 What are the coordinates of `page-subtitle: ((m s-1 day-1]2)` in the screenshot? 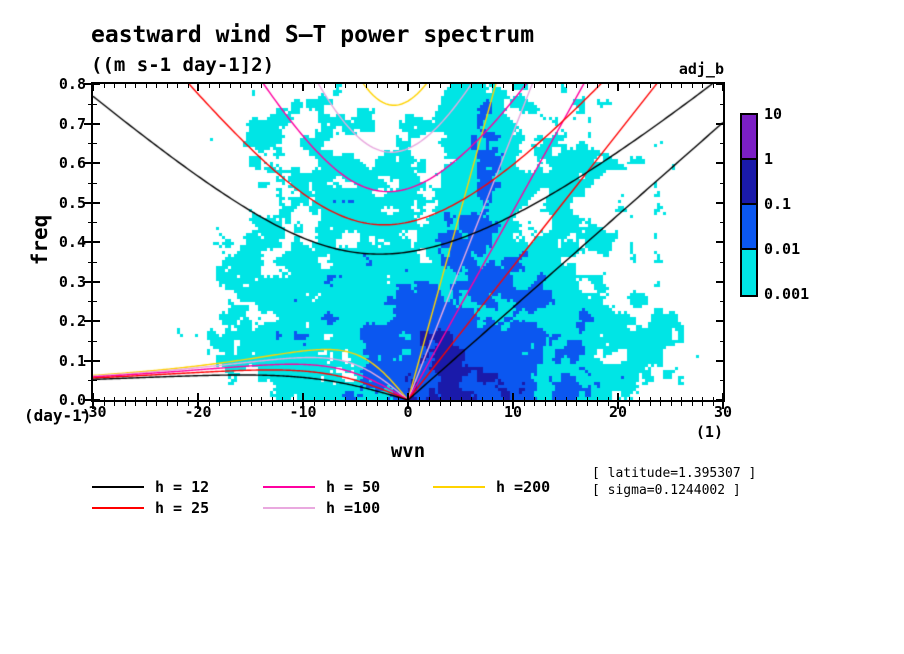 It's located at (183, 65).